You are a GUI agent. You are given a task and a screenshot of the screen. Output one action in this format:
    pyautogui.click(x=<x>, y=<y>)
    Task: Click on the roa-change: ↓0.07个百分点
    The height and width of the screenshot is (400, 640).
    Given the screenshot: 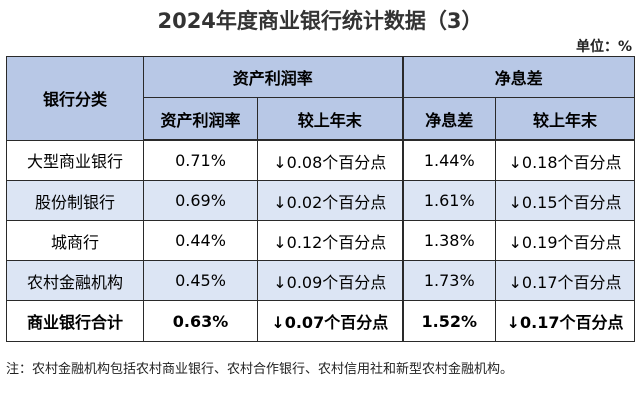 What is the action you would take?
    pyautogui.click(x=330, y=321)
    